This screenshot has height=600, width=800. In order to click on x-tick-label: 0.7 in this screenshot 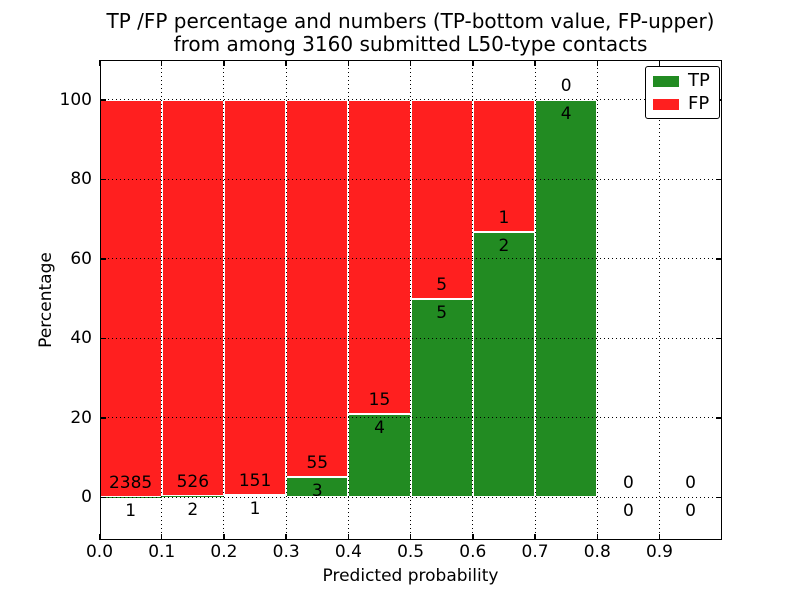, I will do `click(535, 552)`.